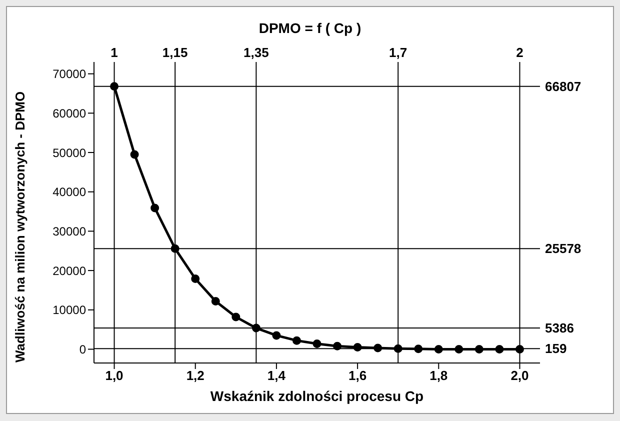  Describe the element at coordinates (69, 153) in the screenshot. I see `y-tick-label: 50000` at that location.